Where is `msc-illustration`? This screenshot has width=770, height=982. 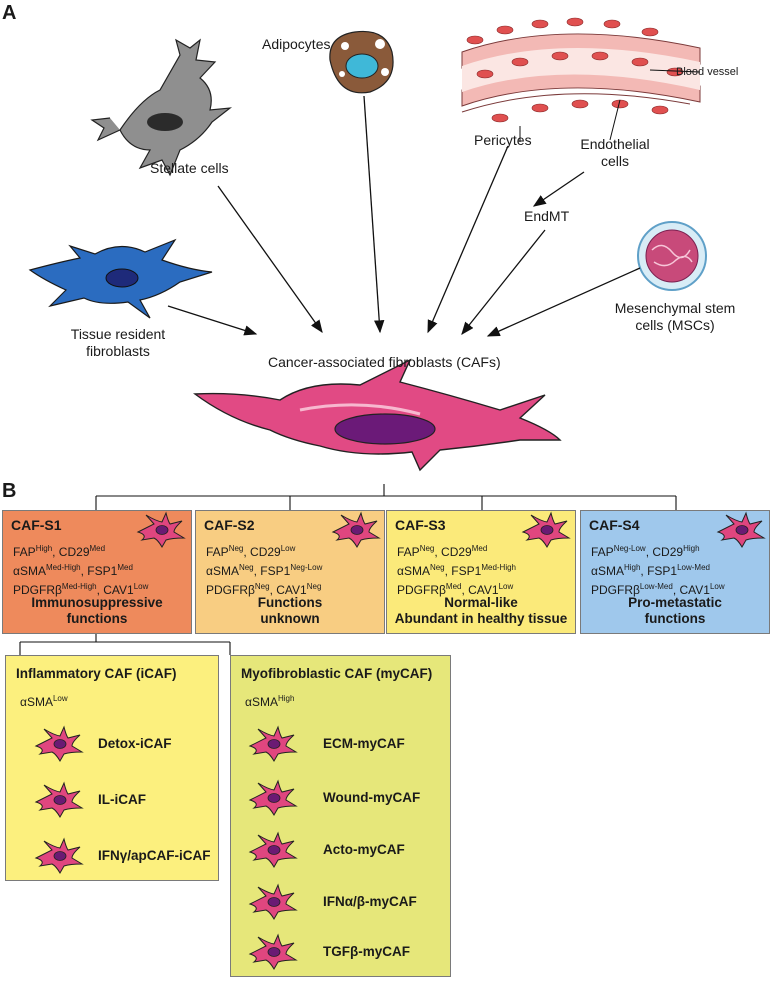
msc-illustration is located at coordinates (672, 256).